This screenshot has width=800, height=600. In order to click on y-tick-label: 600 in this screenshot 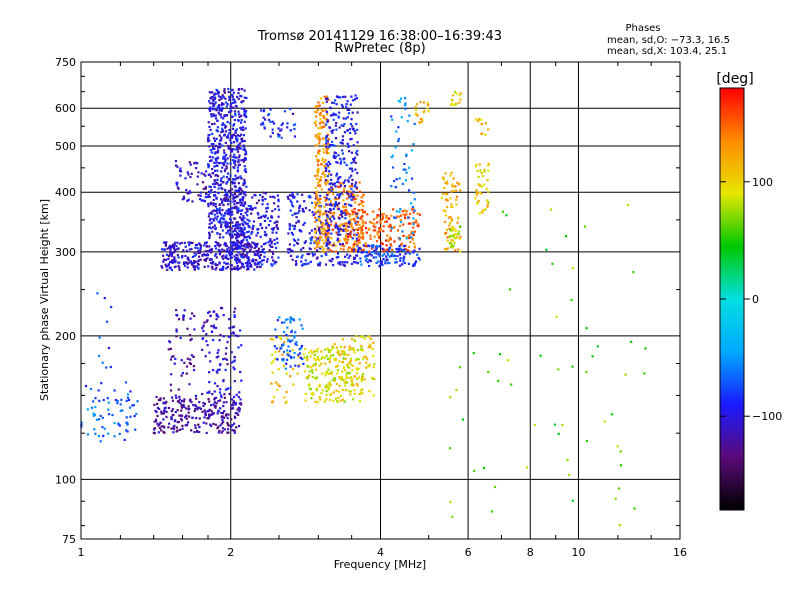, I will do `click(65, 108)`.